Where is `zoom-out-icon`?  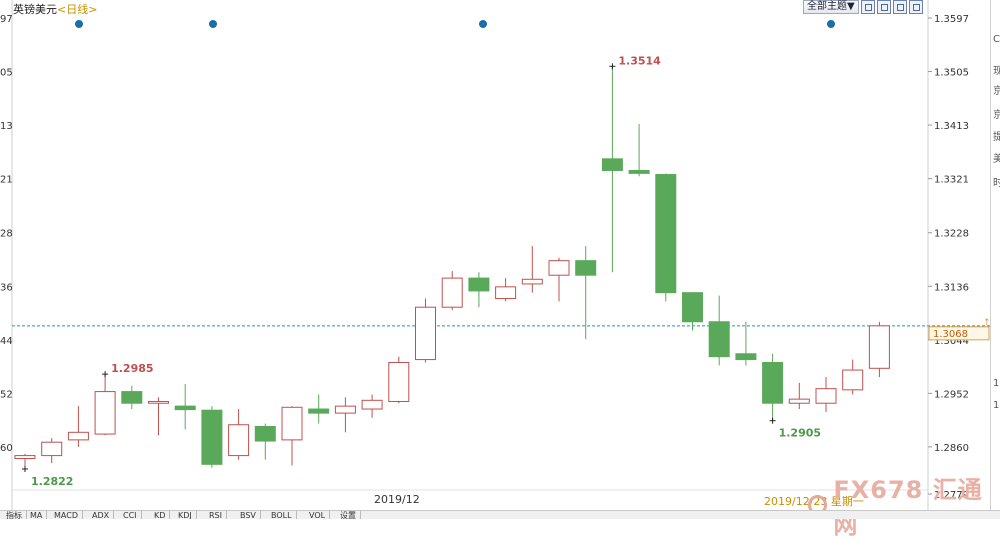 zoom-out-icon is located at coordinates (883, 7).